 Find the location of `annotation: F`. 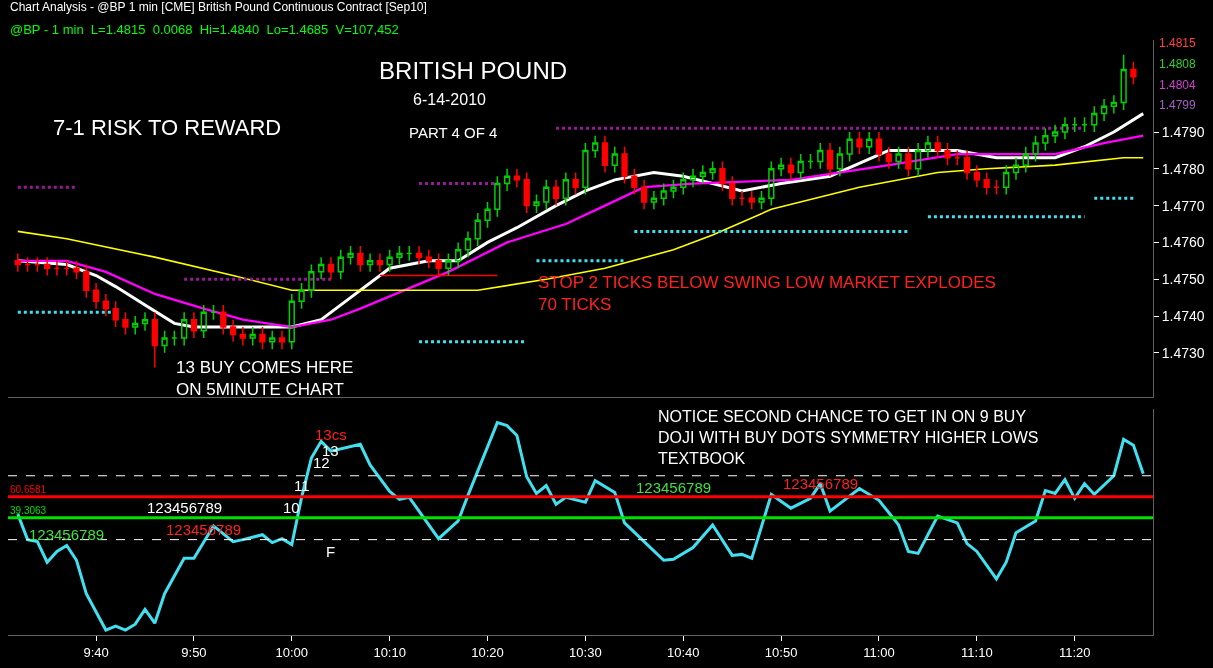

annotation: F is located at coordinates (331, 551).